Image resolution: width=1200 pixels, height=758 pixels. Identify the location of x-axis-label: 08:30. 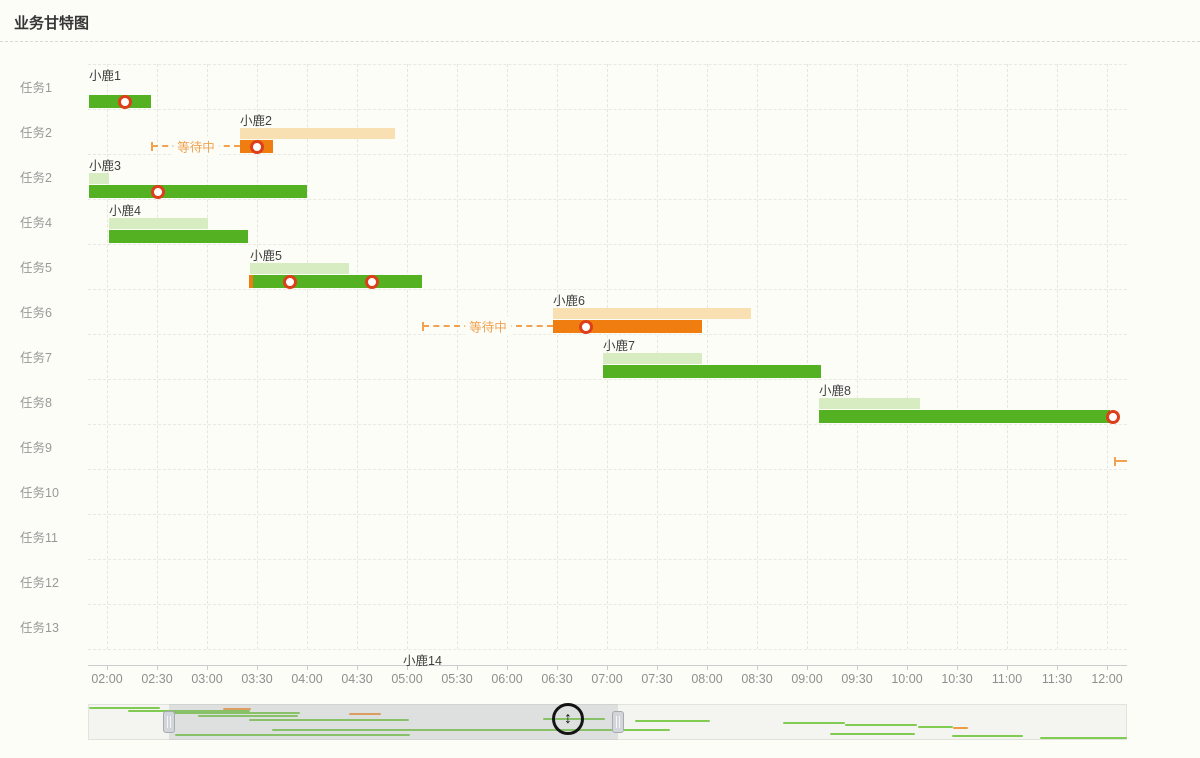
(757, 679).